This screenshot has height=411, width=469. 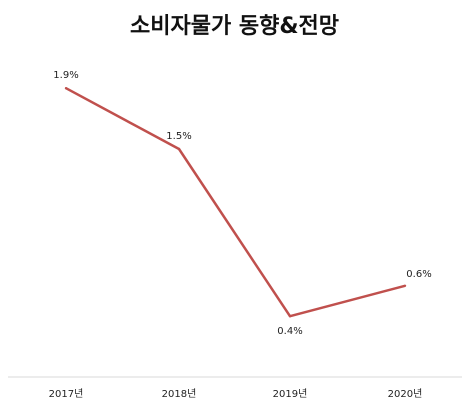 I want to click on data-label: 1.5%, so click(x=178, y=136).